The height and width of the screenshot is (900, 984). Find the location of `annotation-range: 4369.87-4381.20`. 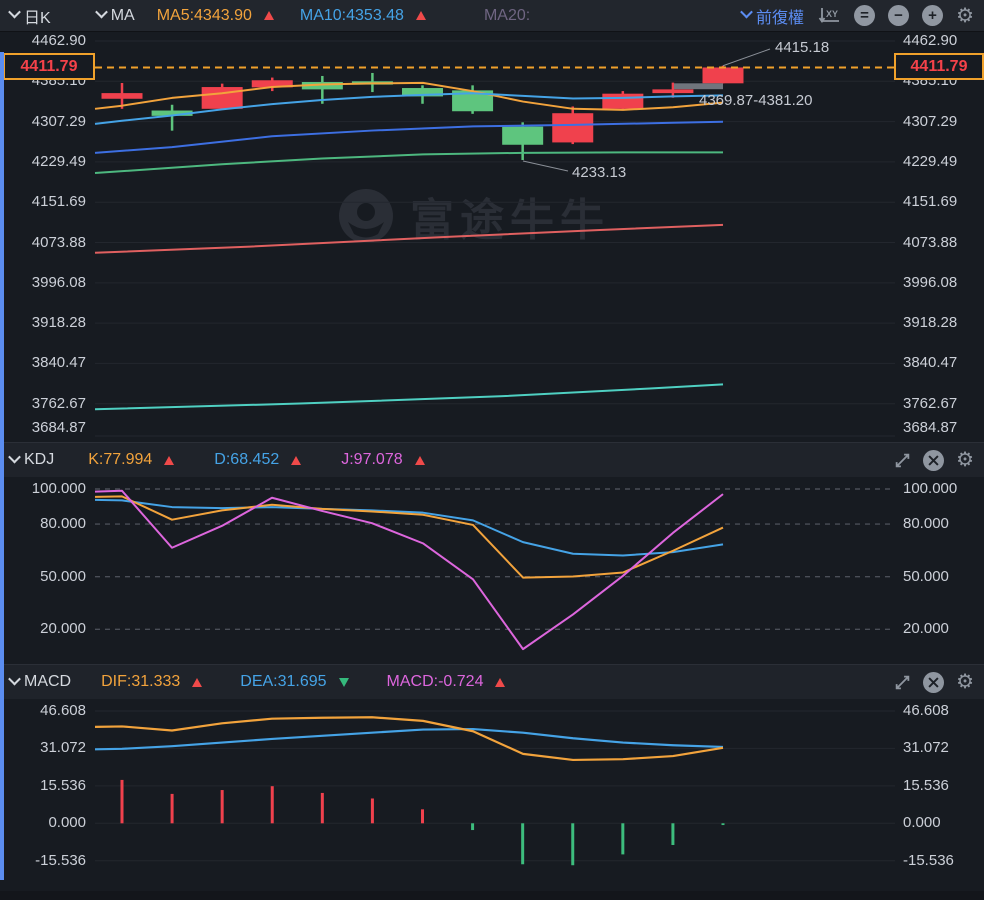

annotation-range: 4369.87-4381.20 is located at coordinates (756, 100).